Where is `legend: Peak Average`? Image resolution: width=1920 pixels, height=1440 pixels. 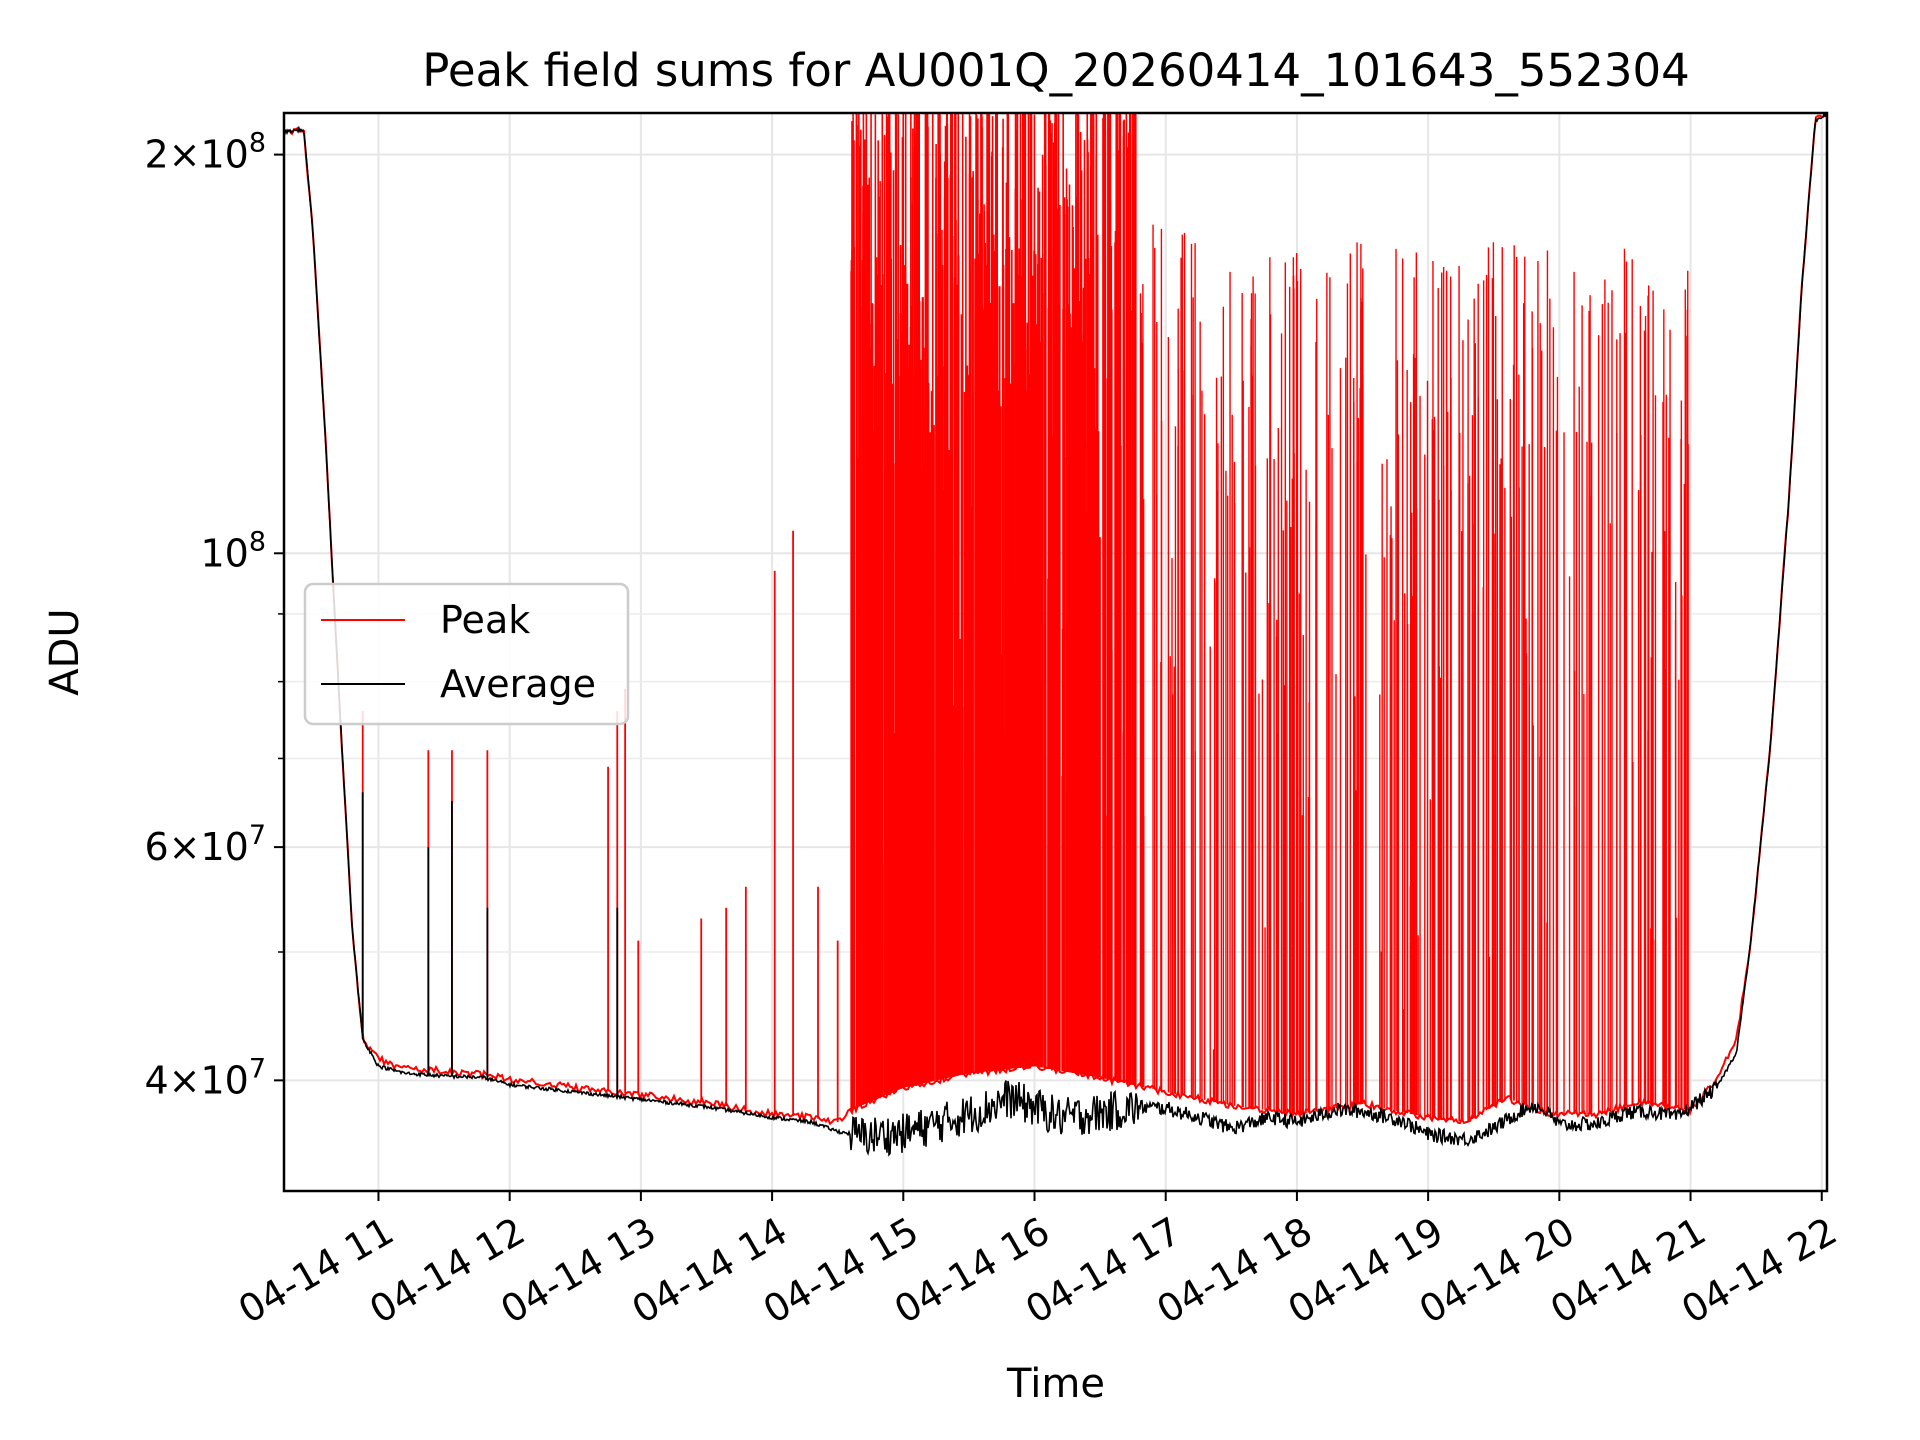
legend: Peak Average is located at coordinates (466, 654).